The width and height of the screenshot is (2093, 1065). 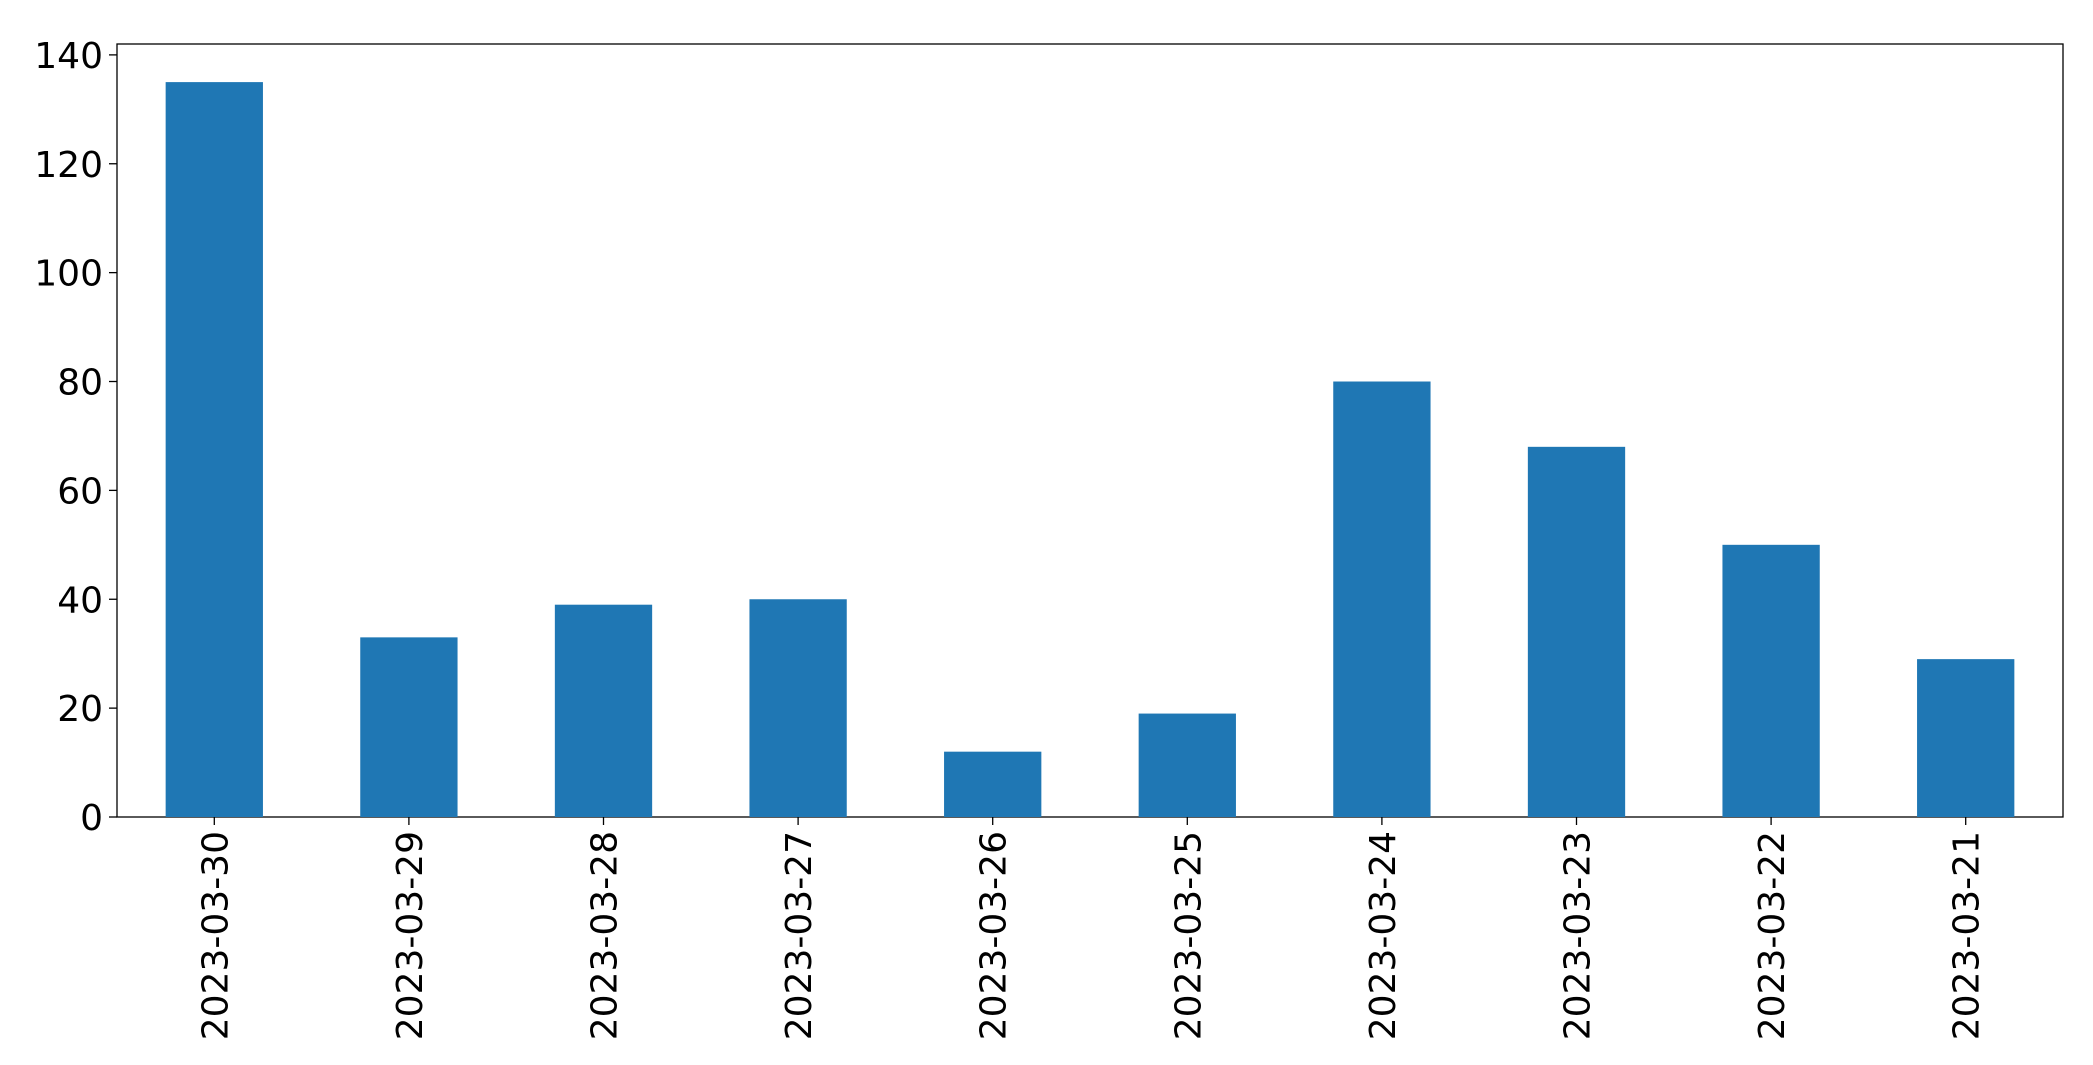 I want to click on y-tick-label: 80, so click(x=80, y=383).